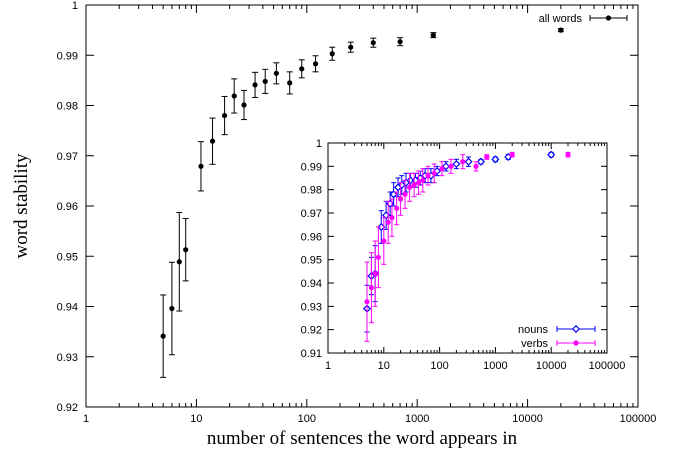  I want to click on main-y-tick-label: 0.95, so click(67, 257).